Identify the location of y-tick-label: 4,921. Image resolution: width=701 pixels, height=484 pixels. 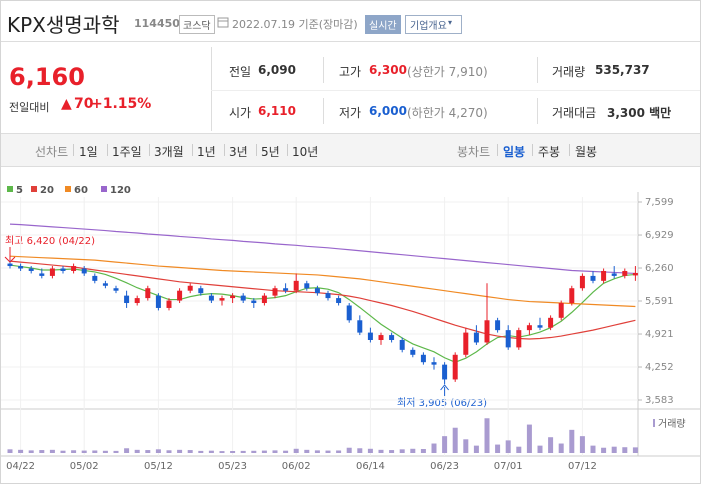
(659, 334).